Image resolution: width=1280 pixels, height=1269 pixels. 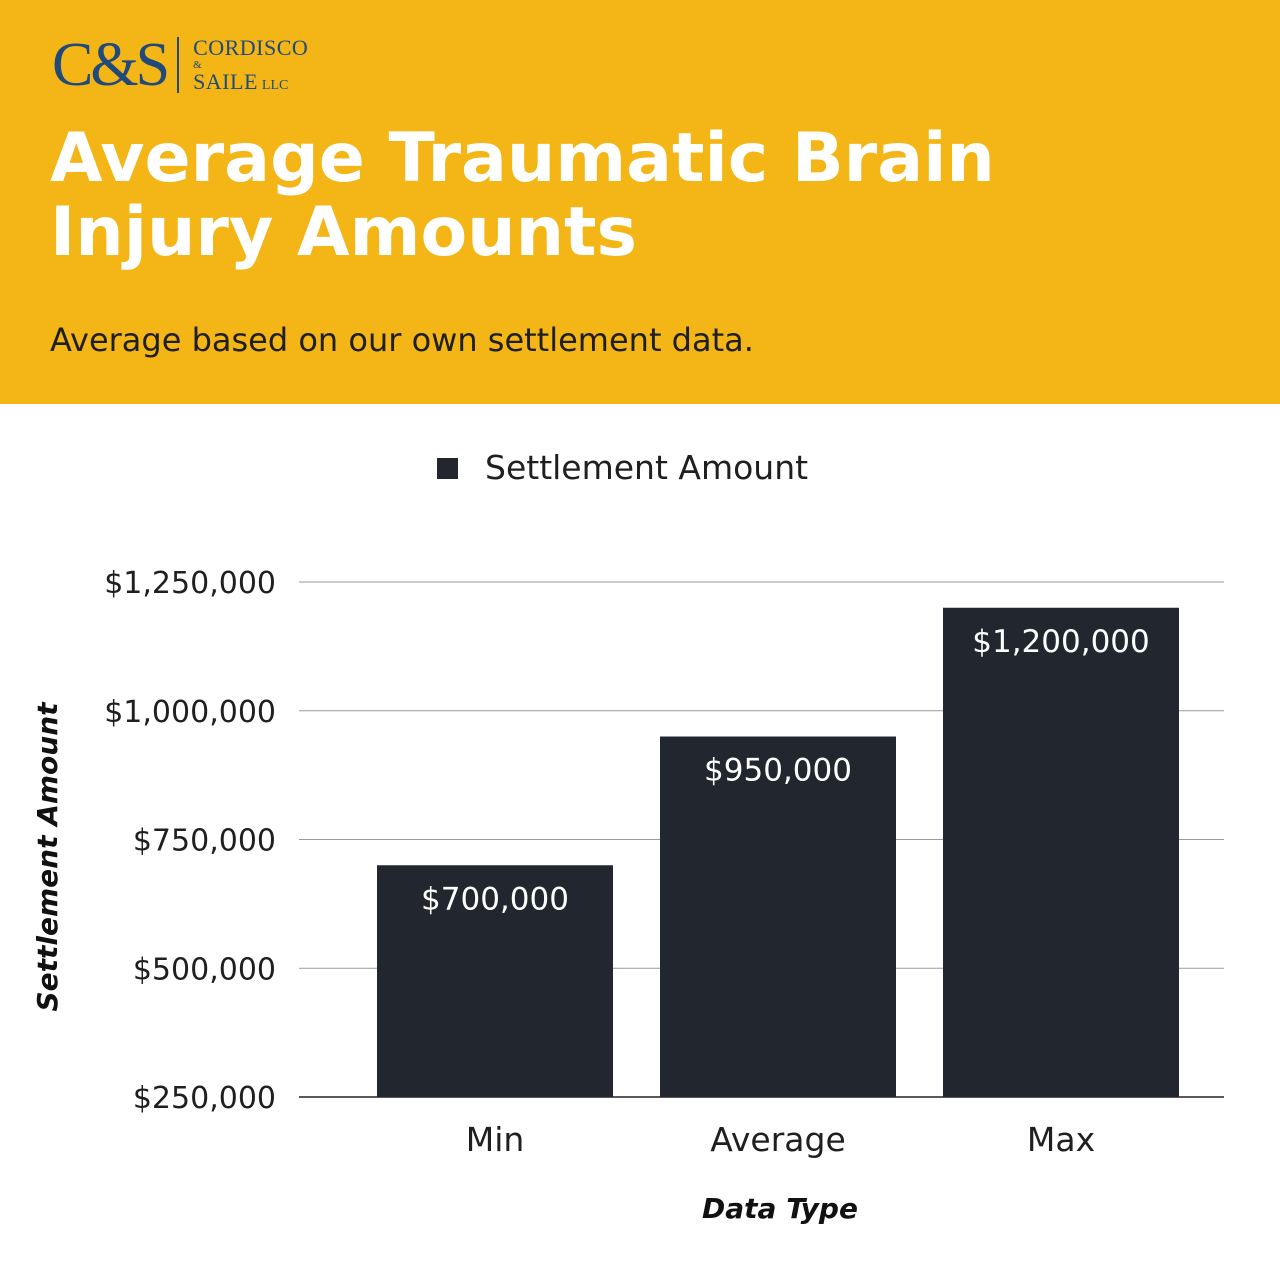 What do you see at coordinates (778, 771) in the screenshot?
I see `bar-data-label: $950,000` at bounding box center [778, 771].